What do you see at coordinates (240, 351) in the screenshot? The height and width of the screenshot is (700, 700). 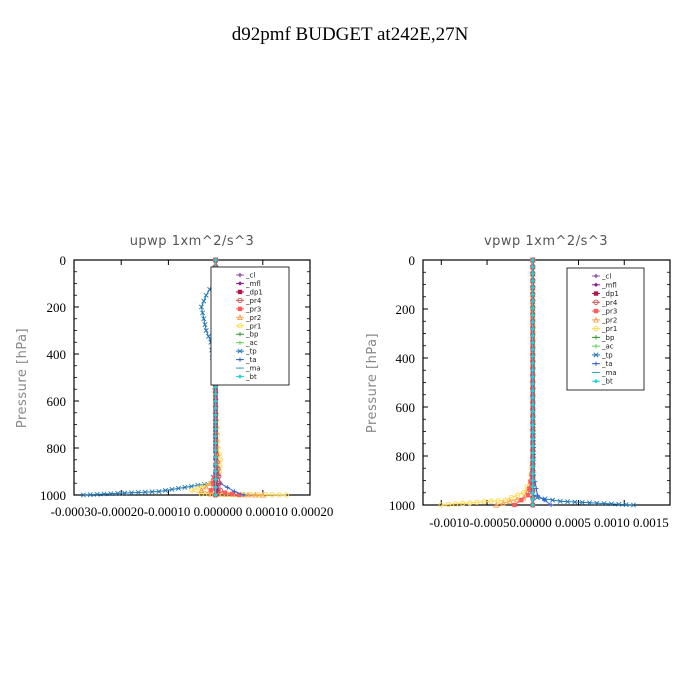 I see `upwp-legend-x-icon` at bounding box center [240, 351].